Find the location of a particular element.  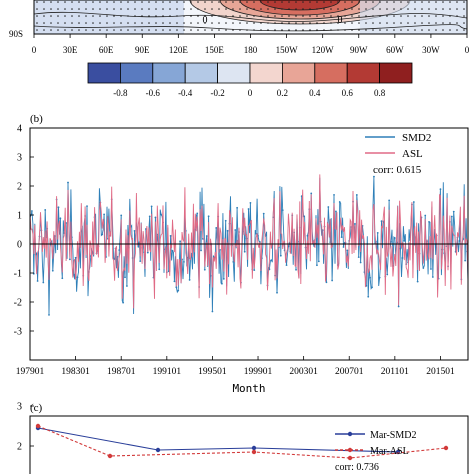

map-x-tick-label: 60W is located at coordinates (395, 50).